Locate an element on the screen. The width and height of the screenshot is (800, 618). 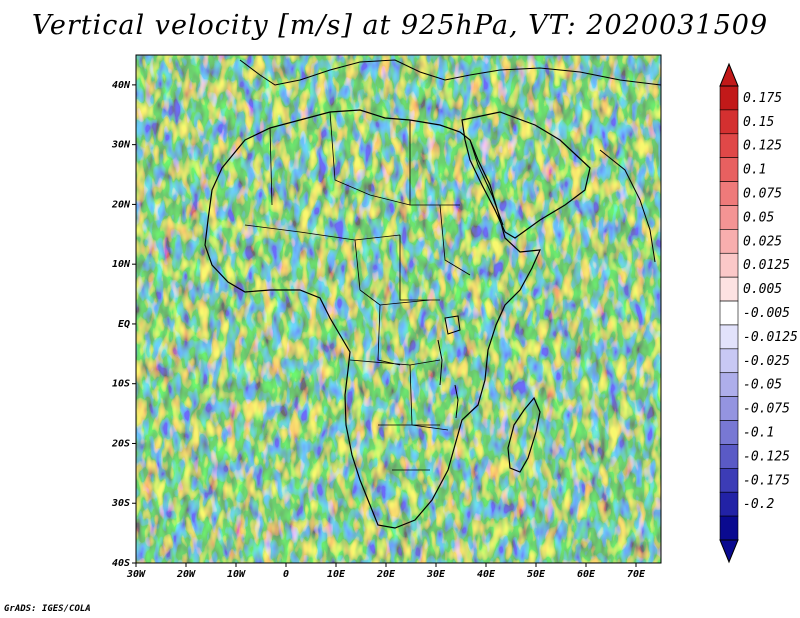
y-tick-label: 40N is located at coordinates (121, 85).